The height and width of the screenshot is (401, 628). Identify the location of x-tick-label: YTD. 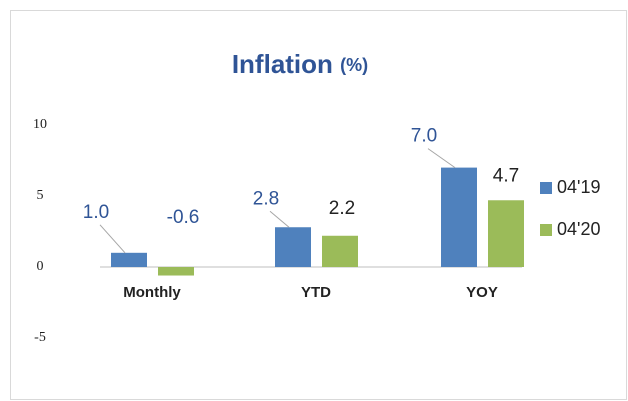
(316, 292).